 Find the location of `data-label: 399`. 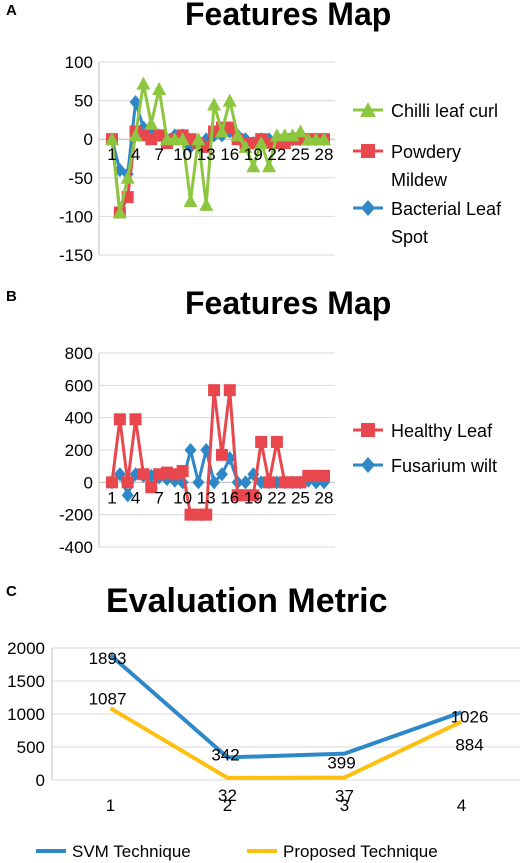

data-label: 399 is located at coordinates (341, 763).